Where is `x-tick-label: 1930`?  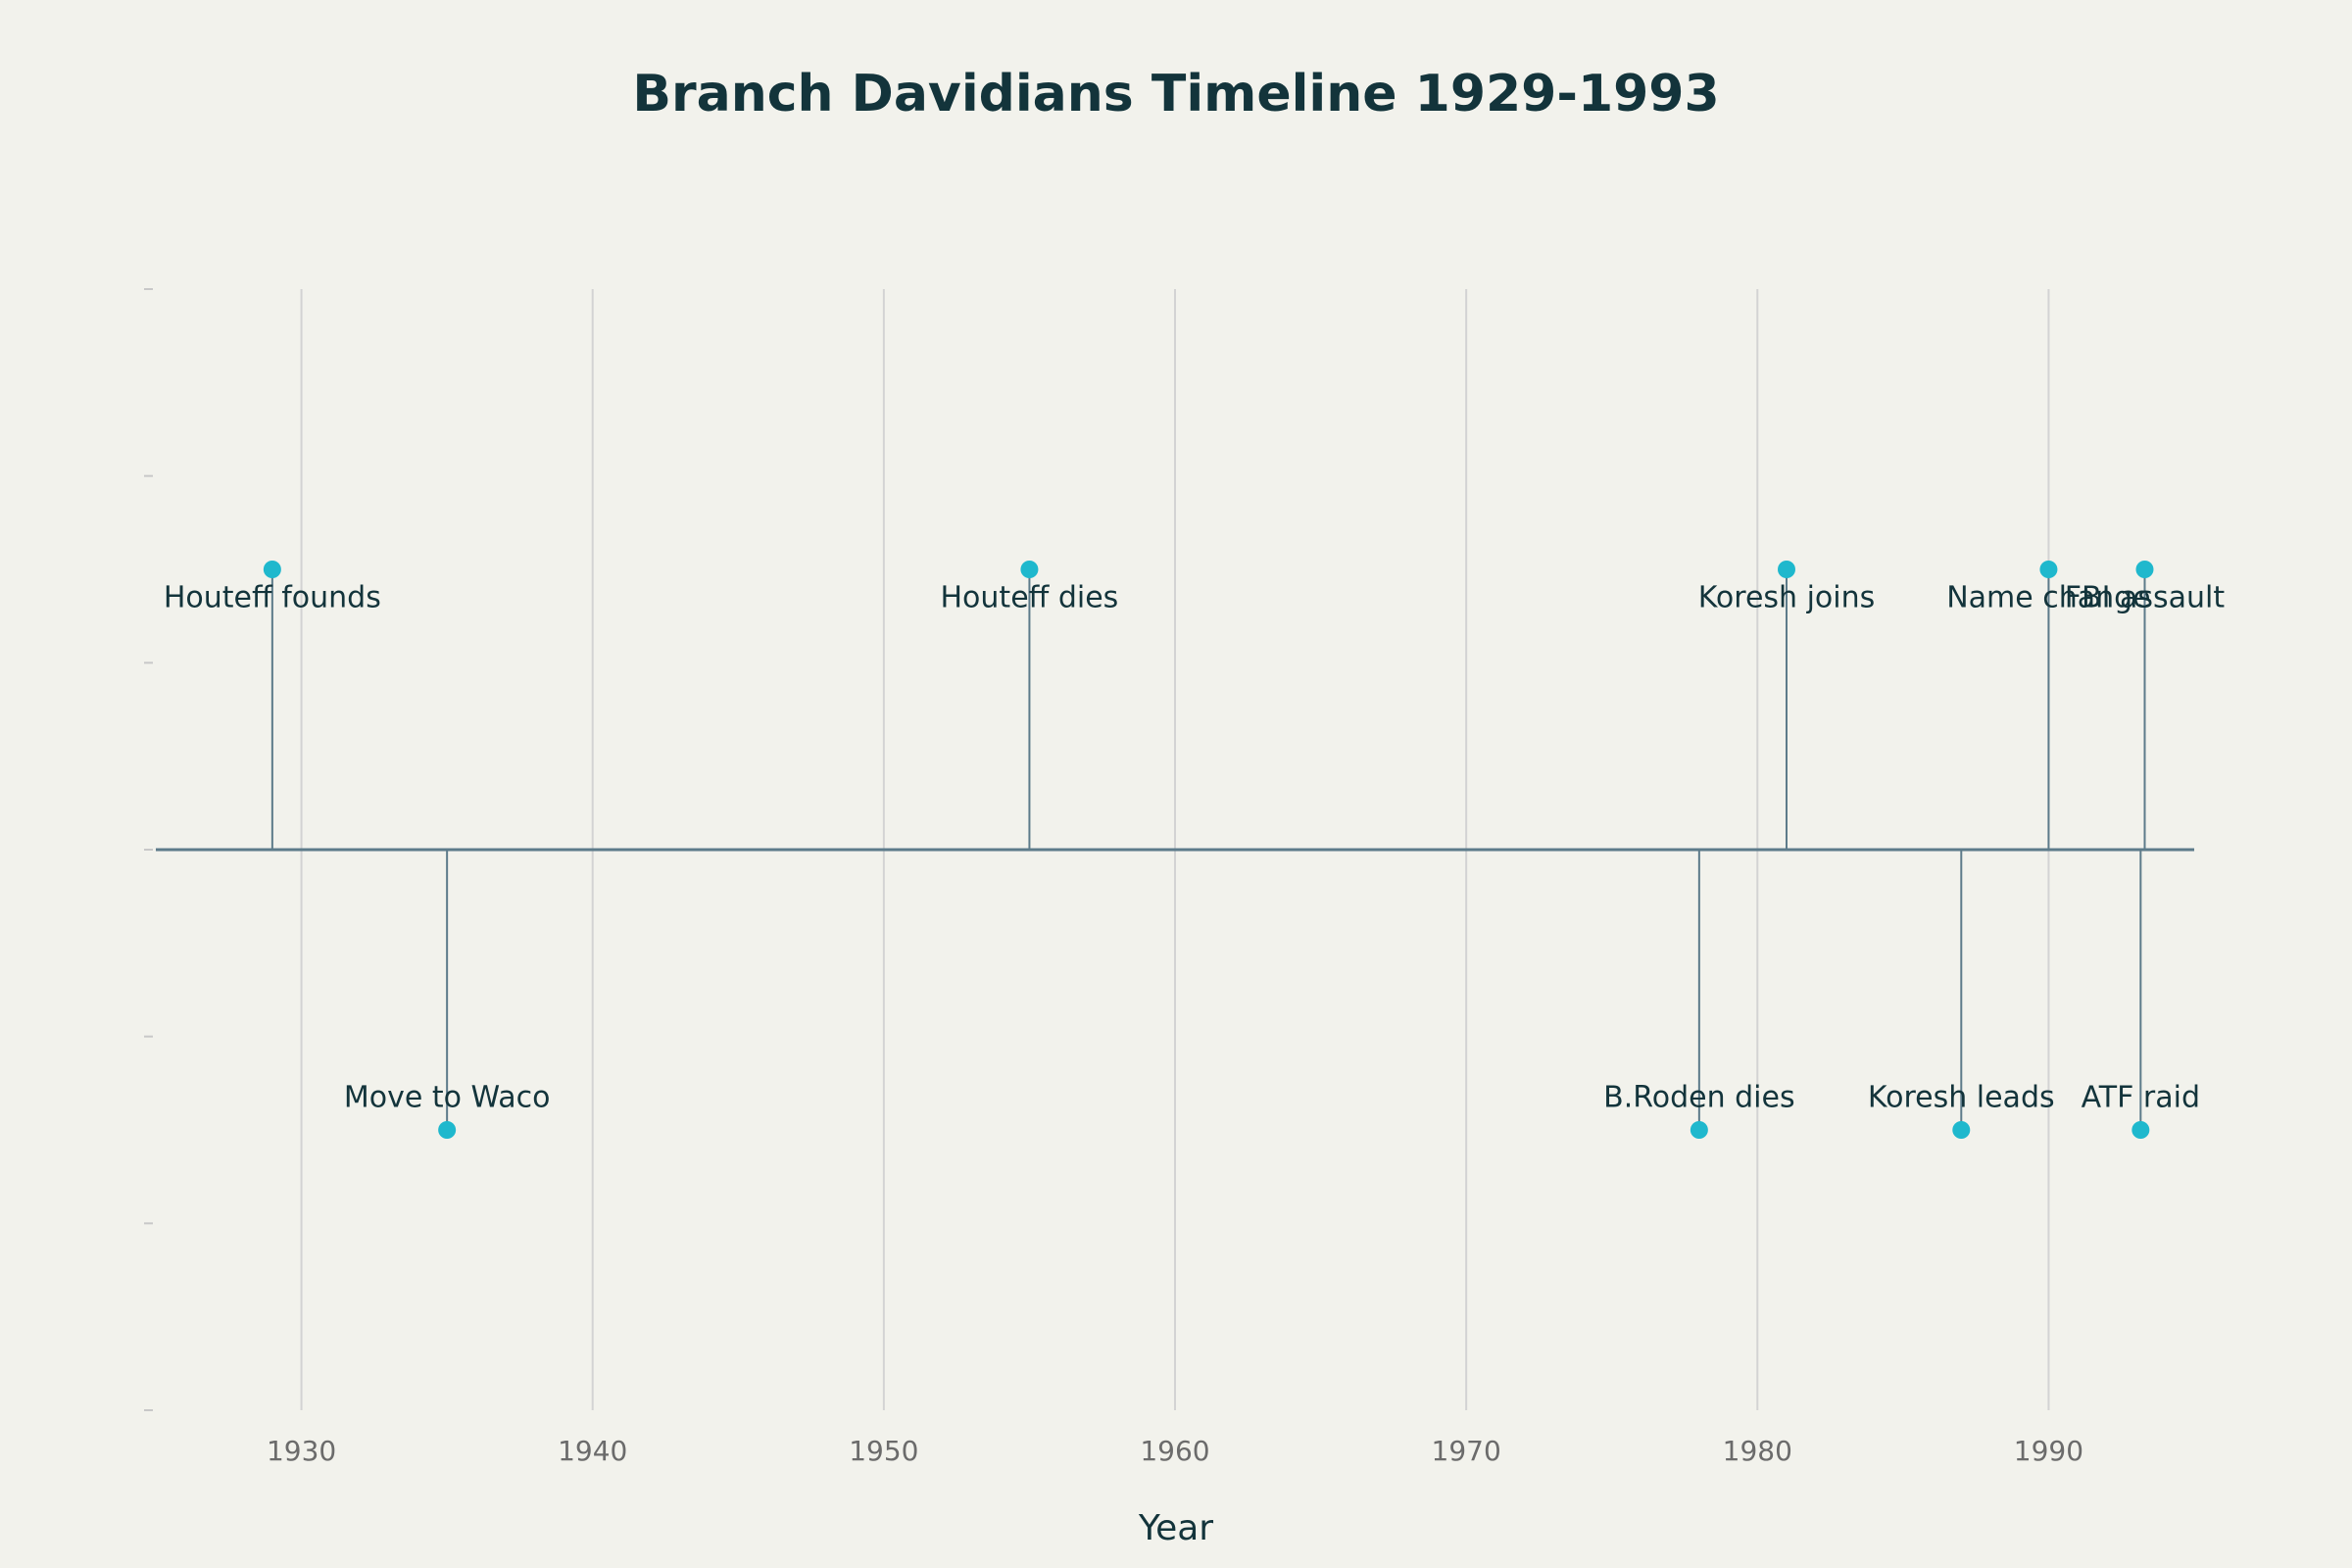 x-tick-label: 1930 is located at coordinates (301, 1451).